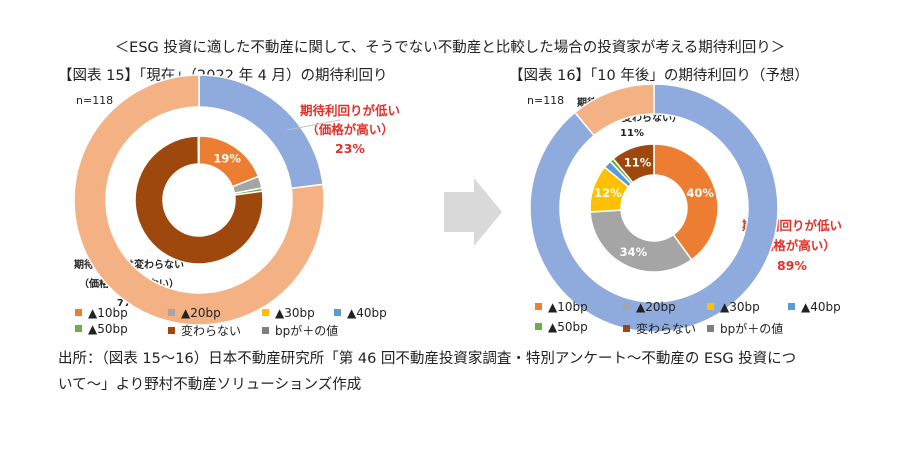 This screenshot has width=900, height=449. Describe the element at coordinates (546, 100) in the screenshot. I see `chart-16-n-label: n=118` at that location.